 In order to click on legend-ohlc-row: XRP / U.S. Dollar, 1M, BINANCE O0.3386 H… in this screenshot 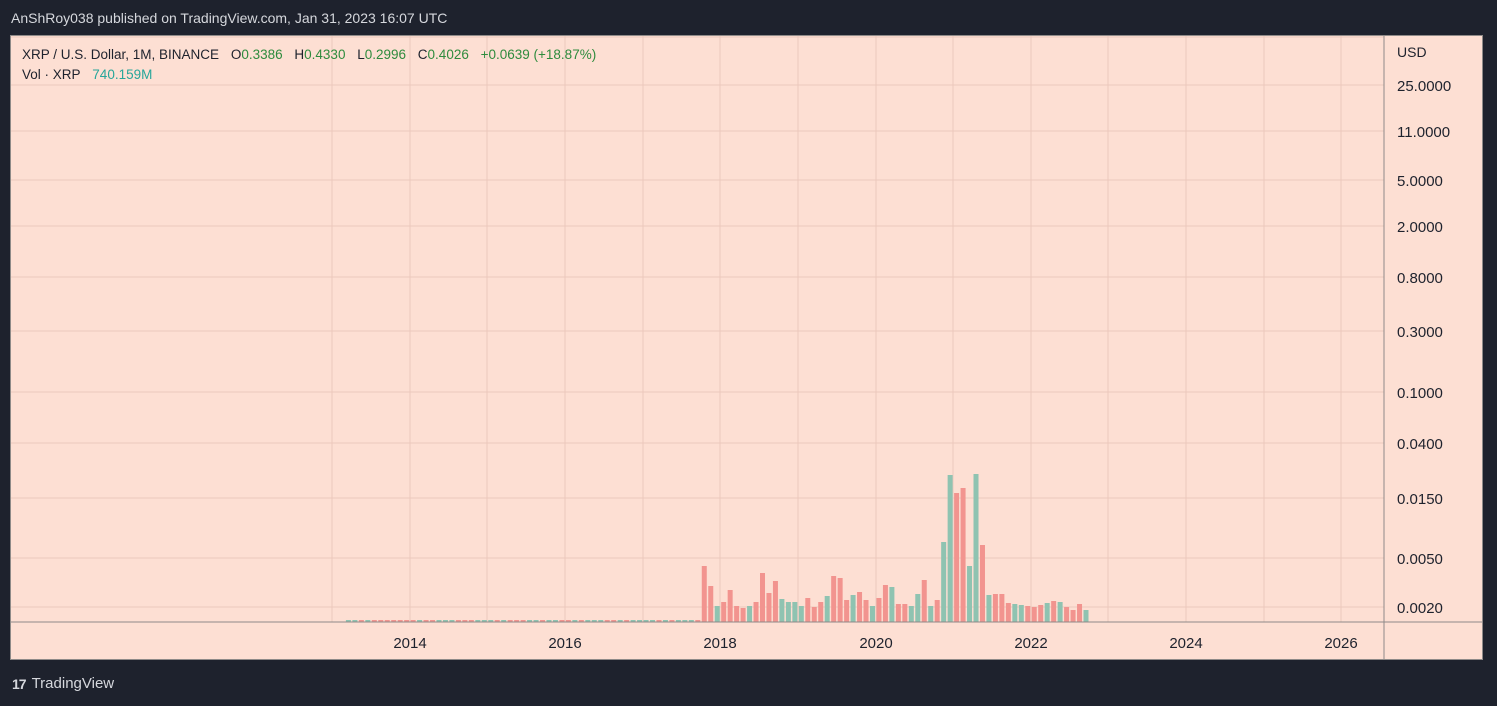, I will do `click(313, 55)`.